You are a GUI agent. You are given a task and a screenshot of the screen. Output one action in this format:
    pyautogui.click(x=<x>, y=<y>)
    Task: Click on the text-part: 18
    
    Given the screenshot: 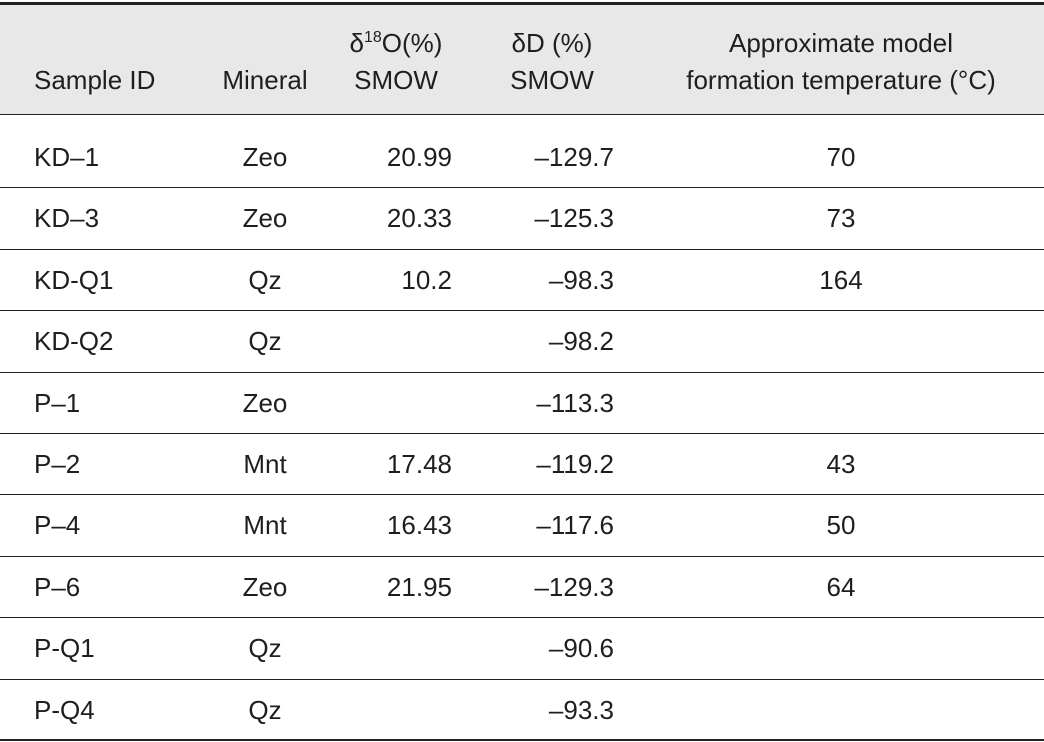 What is the action you would take?
    pyautogui.click(x=373, y=37)
    